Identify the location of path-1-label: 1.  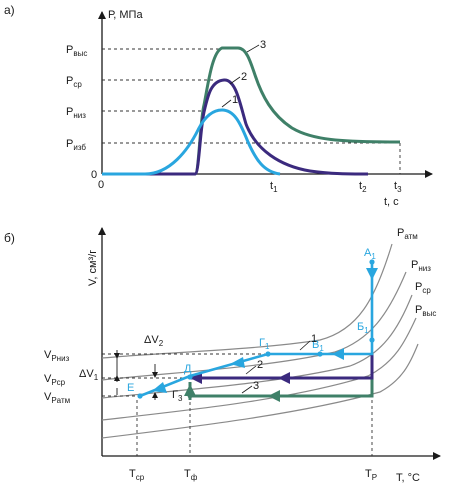
(314, 339).